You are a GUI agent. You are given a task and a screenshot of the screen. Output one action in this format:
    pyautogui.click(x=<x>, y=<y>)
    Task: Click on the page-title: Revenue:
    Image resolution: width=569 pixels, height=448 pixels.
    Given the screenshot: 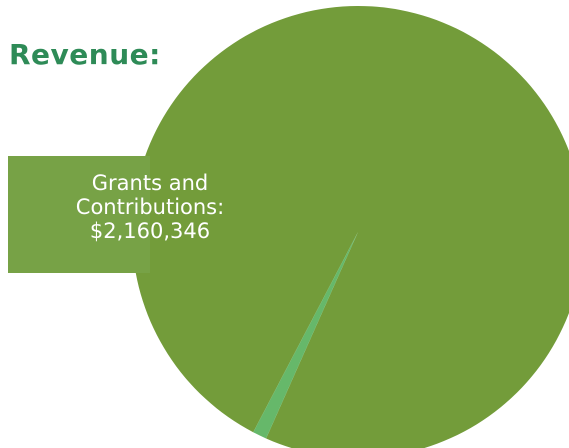 What is the action you would take?
    pyautogui.click(x=85, y=54)
    